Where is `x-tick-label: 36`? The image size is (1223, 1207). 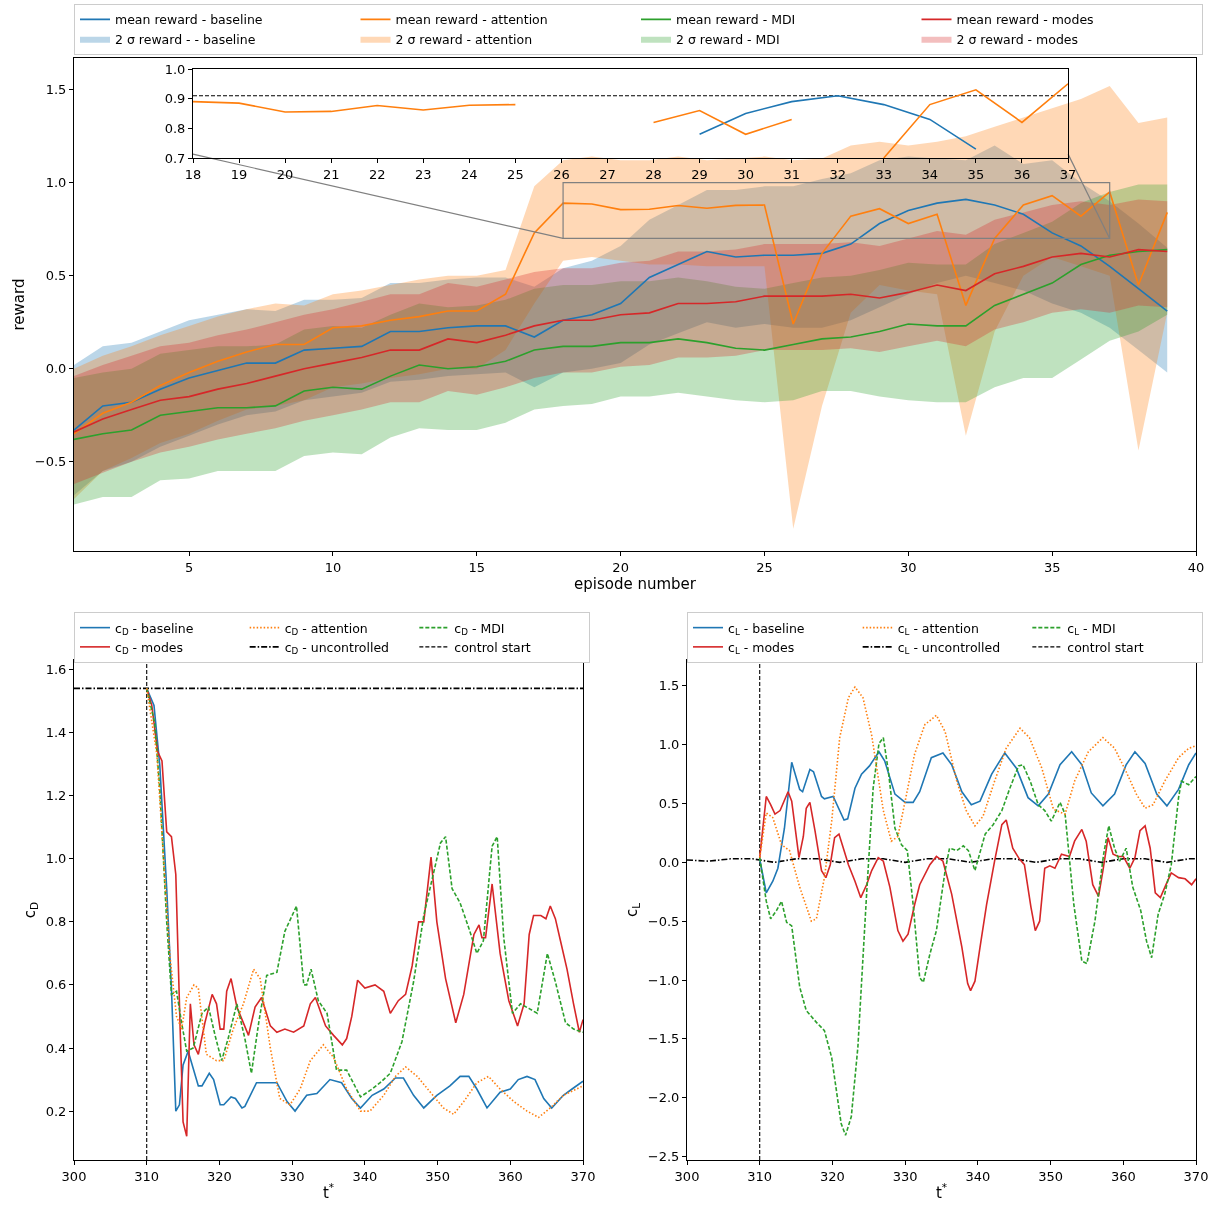 x-tick-label: 36 is located at coordinates (1022, 174).